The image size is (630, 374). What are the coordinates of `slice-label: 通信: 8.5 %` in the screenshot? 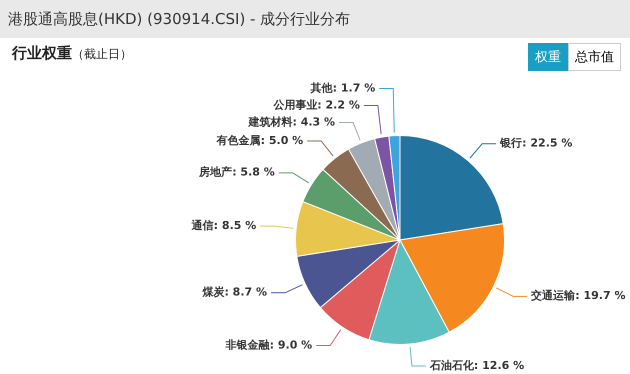 It's located at (223, 225).